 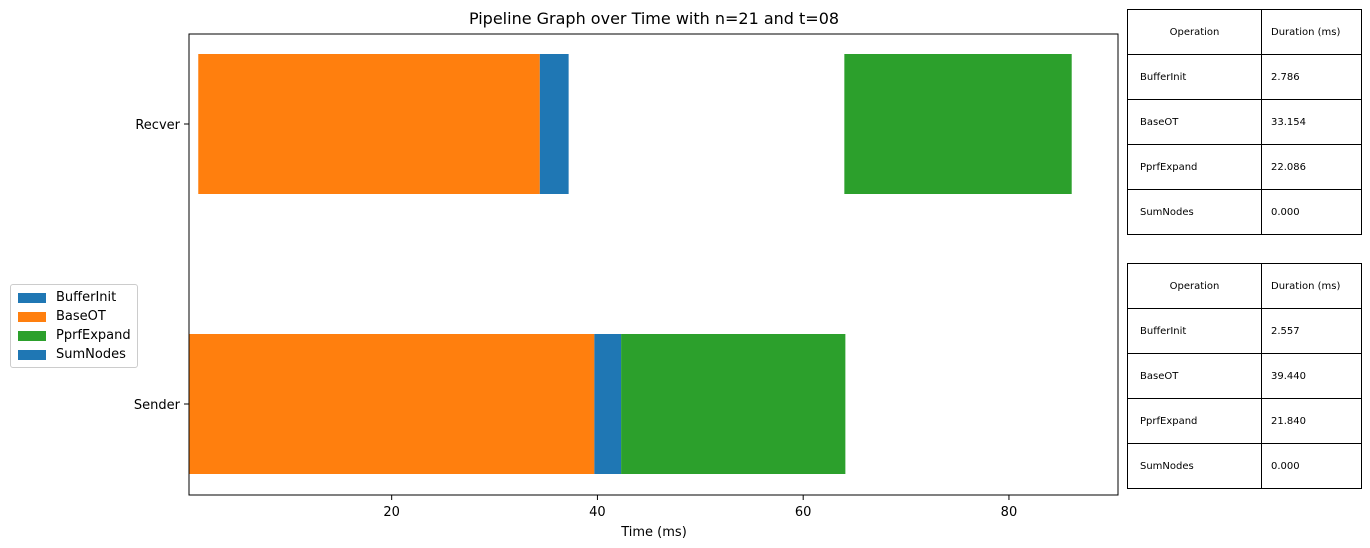 What do you see at coordinates (700, 507) in the screenshot?
I see `x-axis-ticks: 20 40 60 80` at bounding box center [700, 507].